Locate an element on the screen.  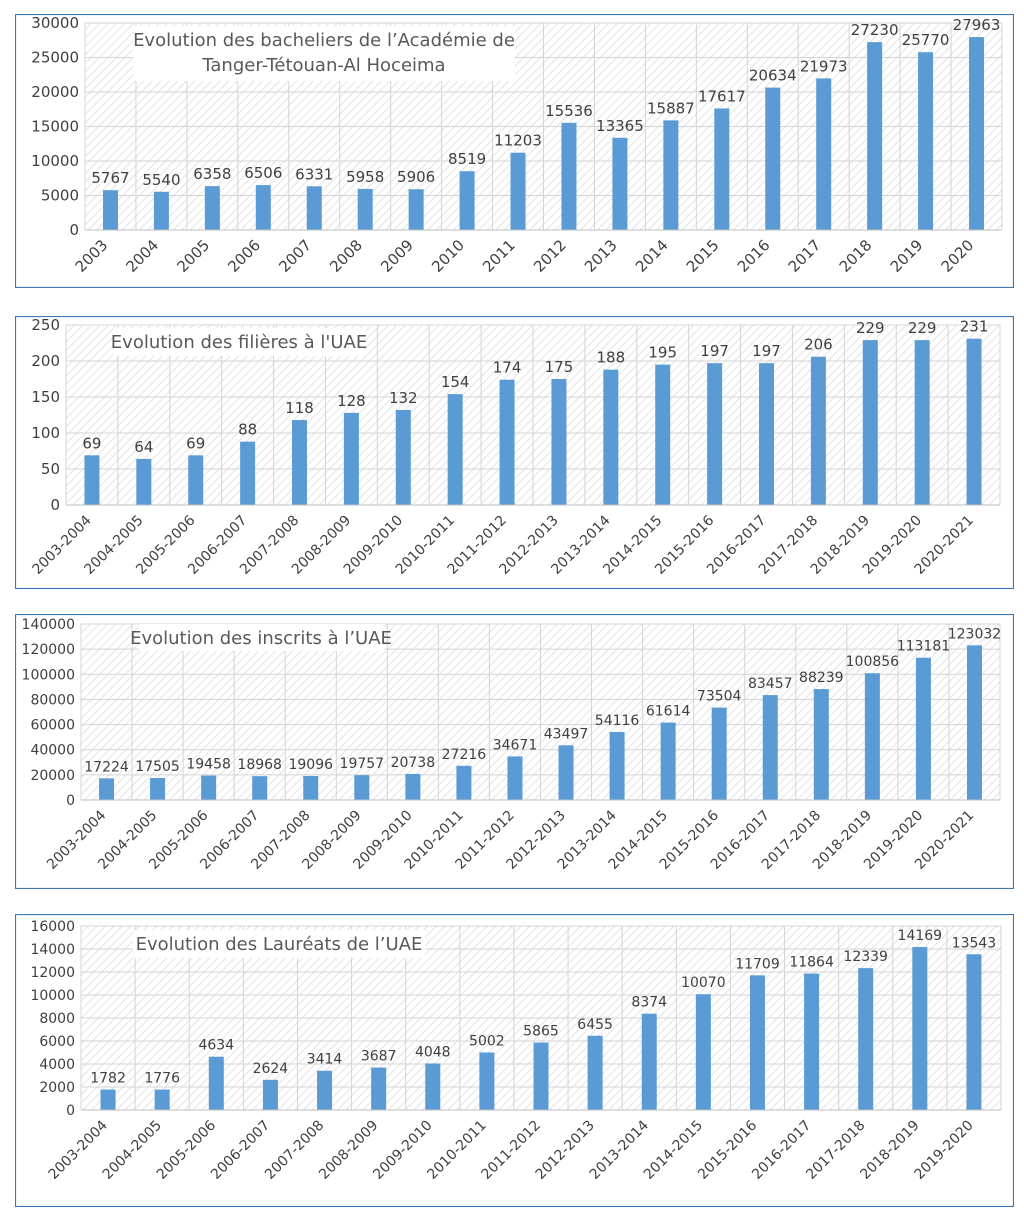
bar-value-label: 19096 is located at coordinates (310, 765).